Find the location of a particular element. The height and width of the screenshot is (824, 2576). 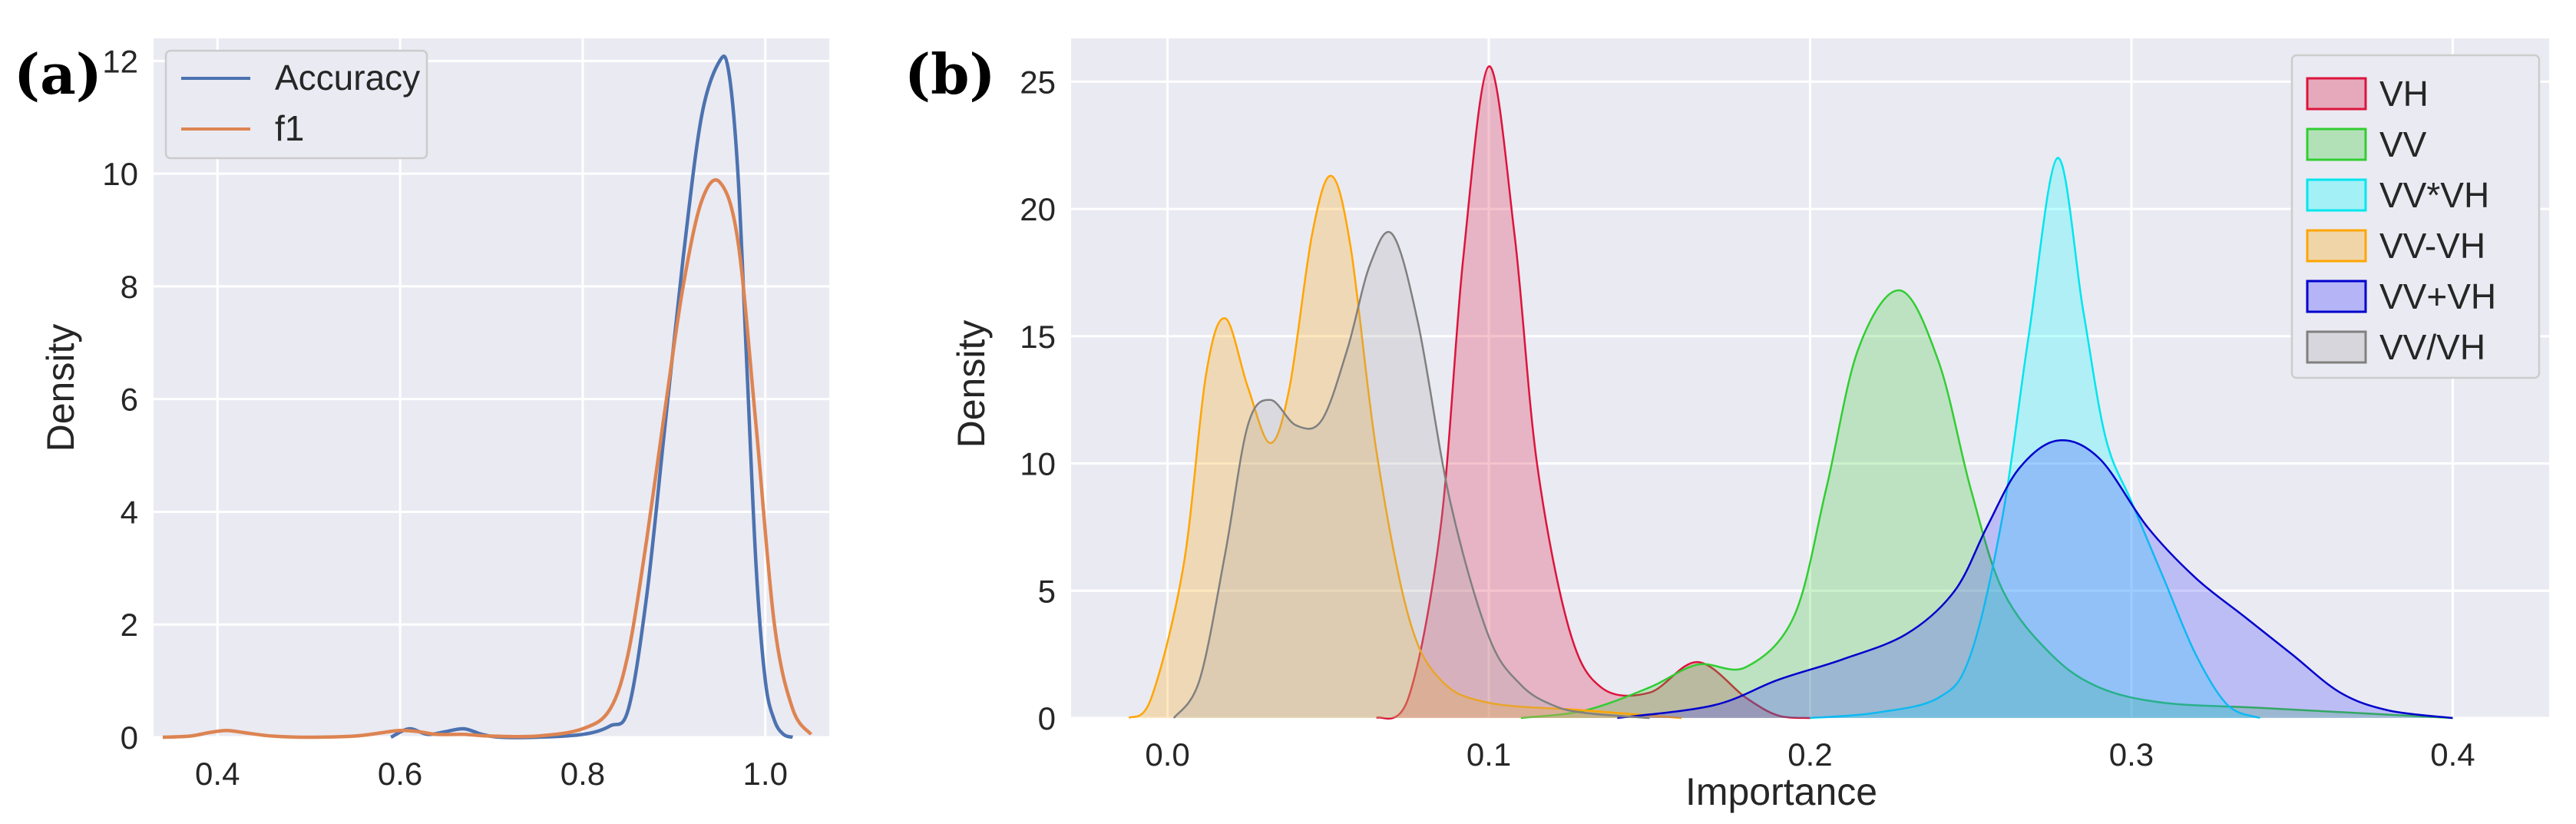

panel-b-x-ticks: 0.0 0.1 0.2 0.3 0.4 is located at coordinates (1810, 754).